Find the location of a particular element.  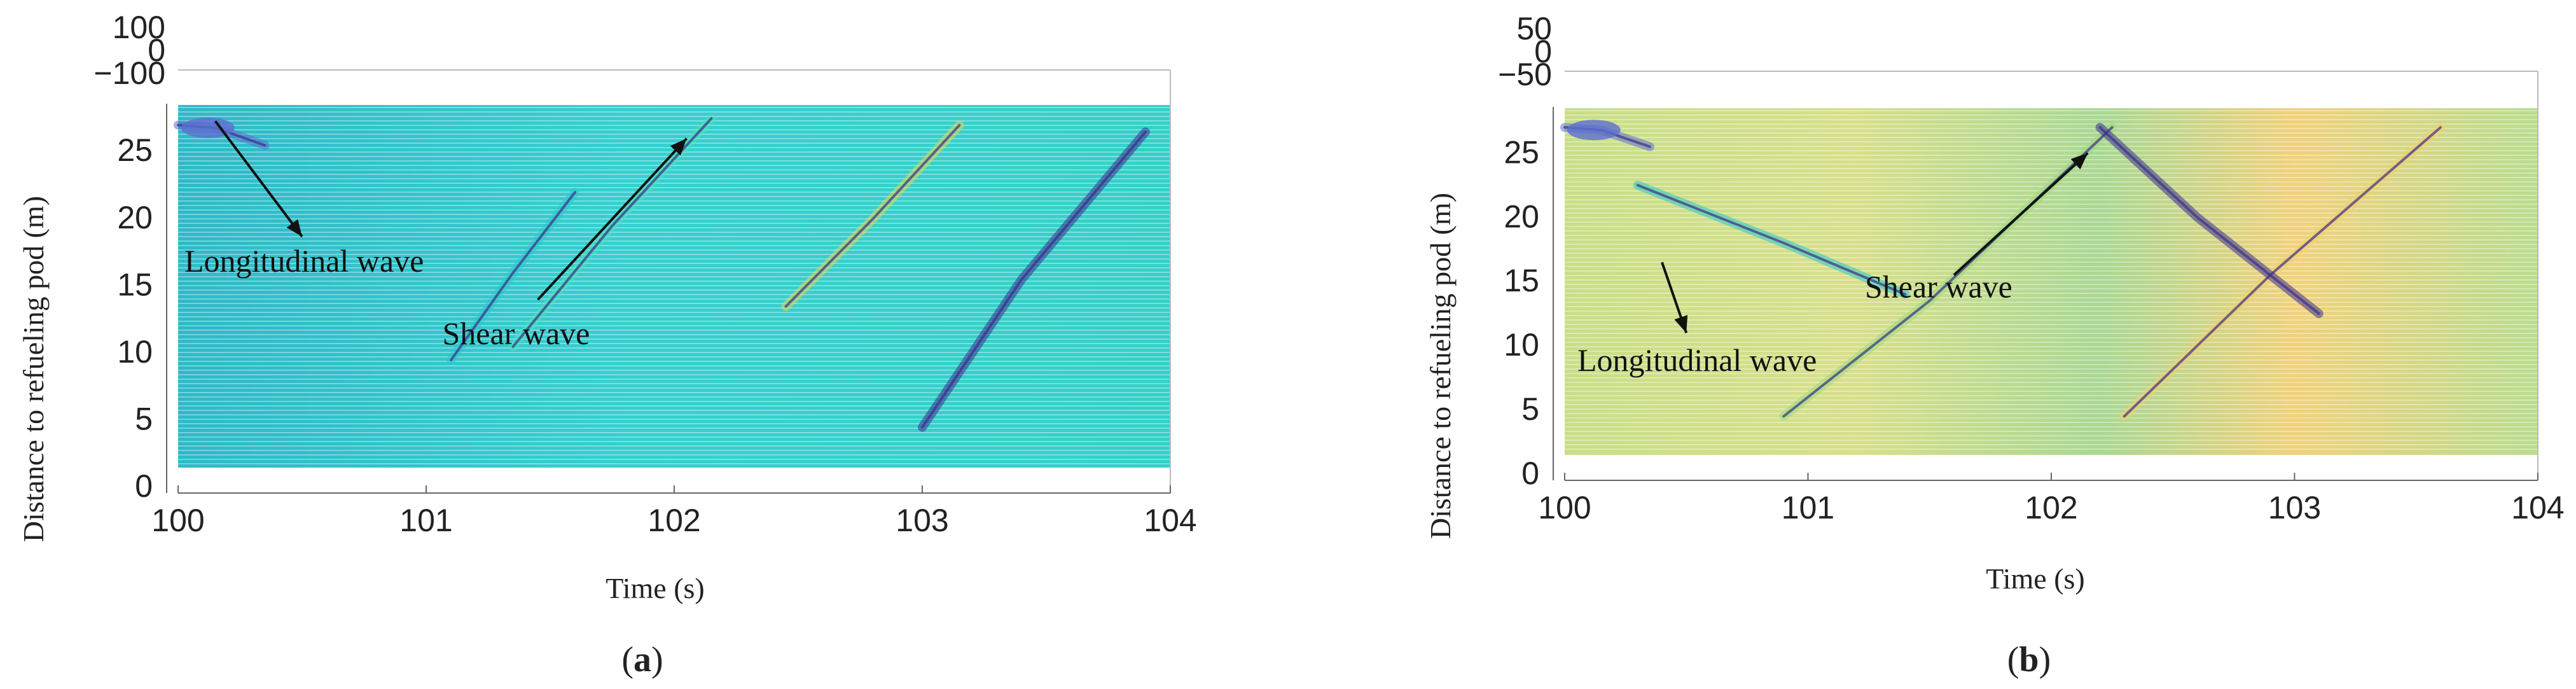

z-tick-label: 100 is located at coordinates (139, 27).